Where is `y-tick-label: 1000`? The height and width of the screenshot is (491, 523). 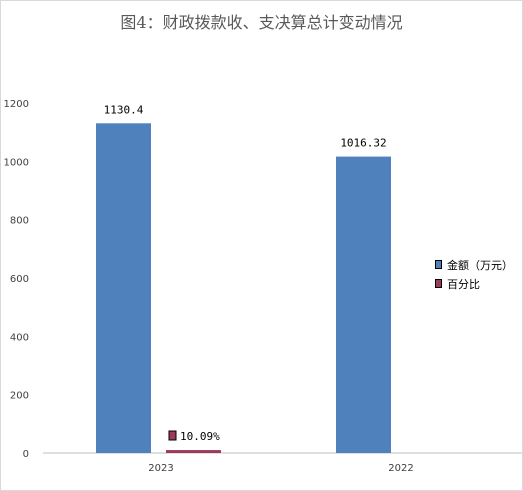 y-tick-label: 1000 is located at coordinates (16, 162).